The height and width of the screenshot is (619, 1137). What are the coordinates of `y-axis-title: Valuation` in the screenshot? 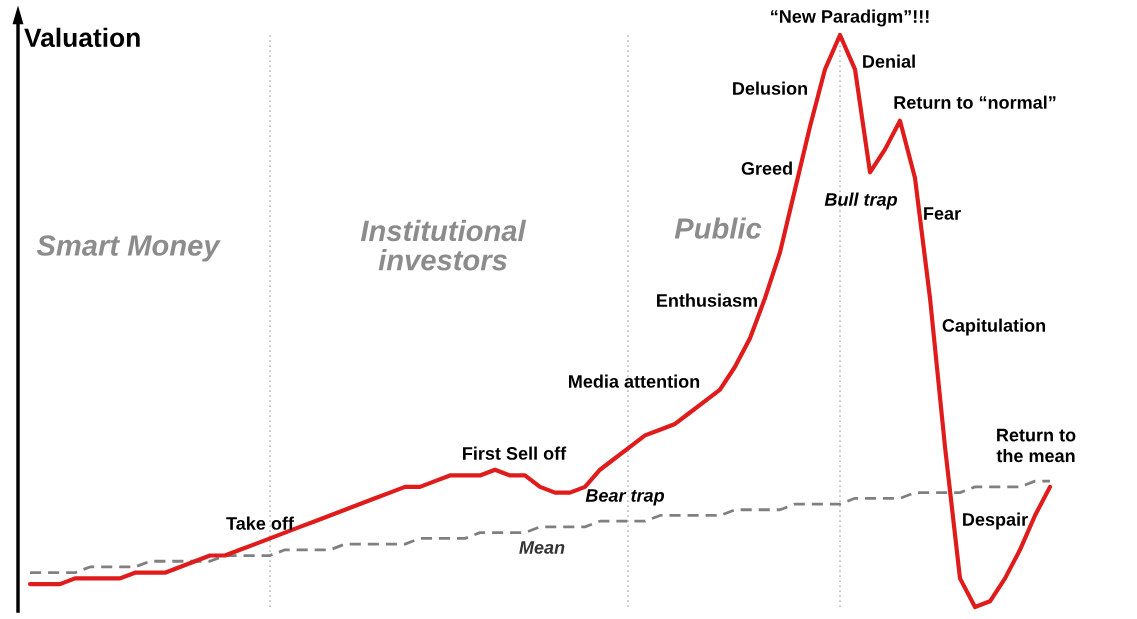 It's located at (82, 37).